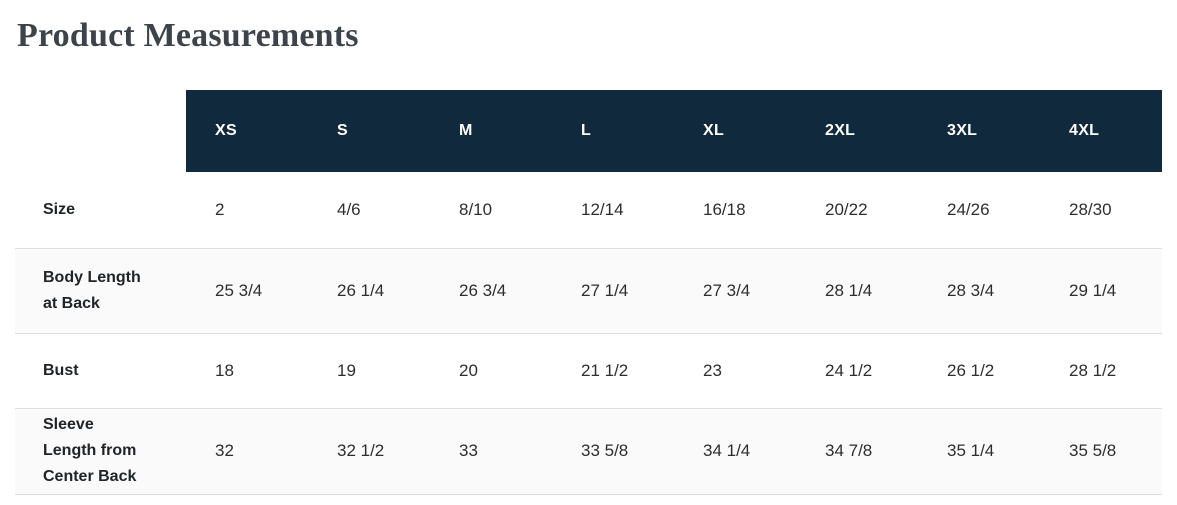  I want to click on cell-value: 26 1/2, so click(971, 370).